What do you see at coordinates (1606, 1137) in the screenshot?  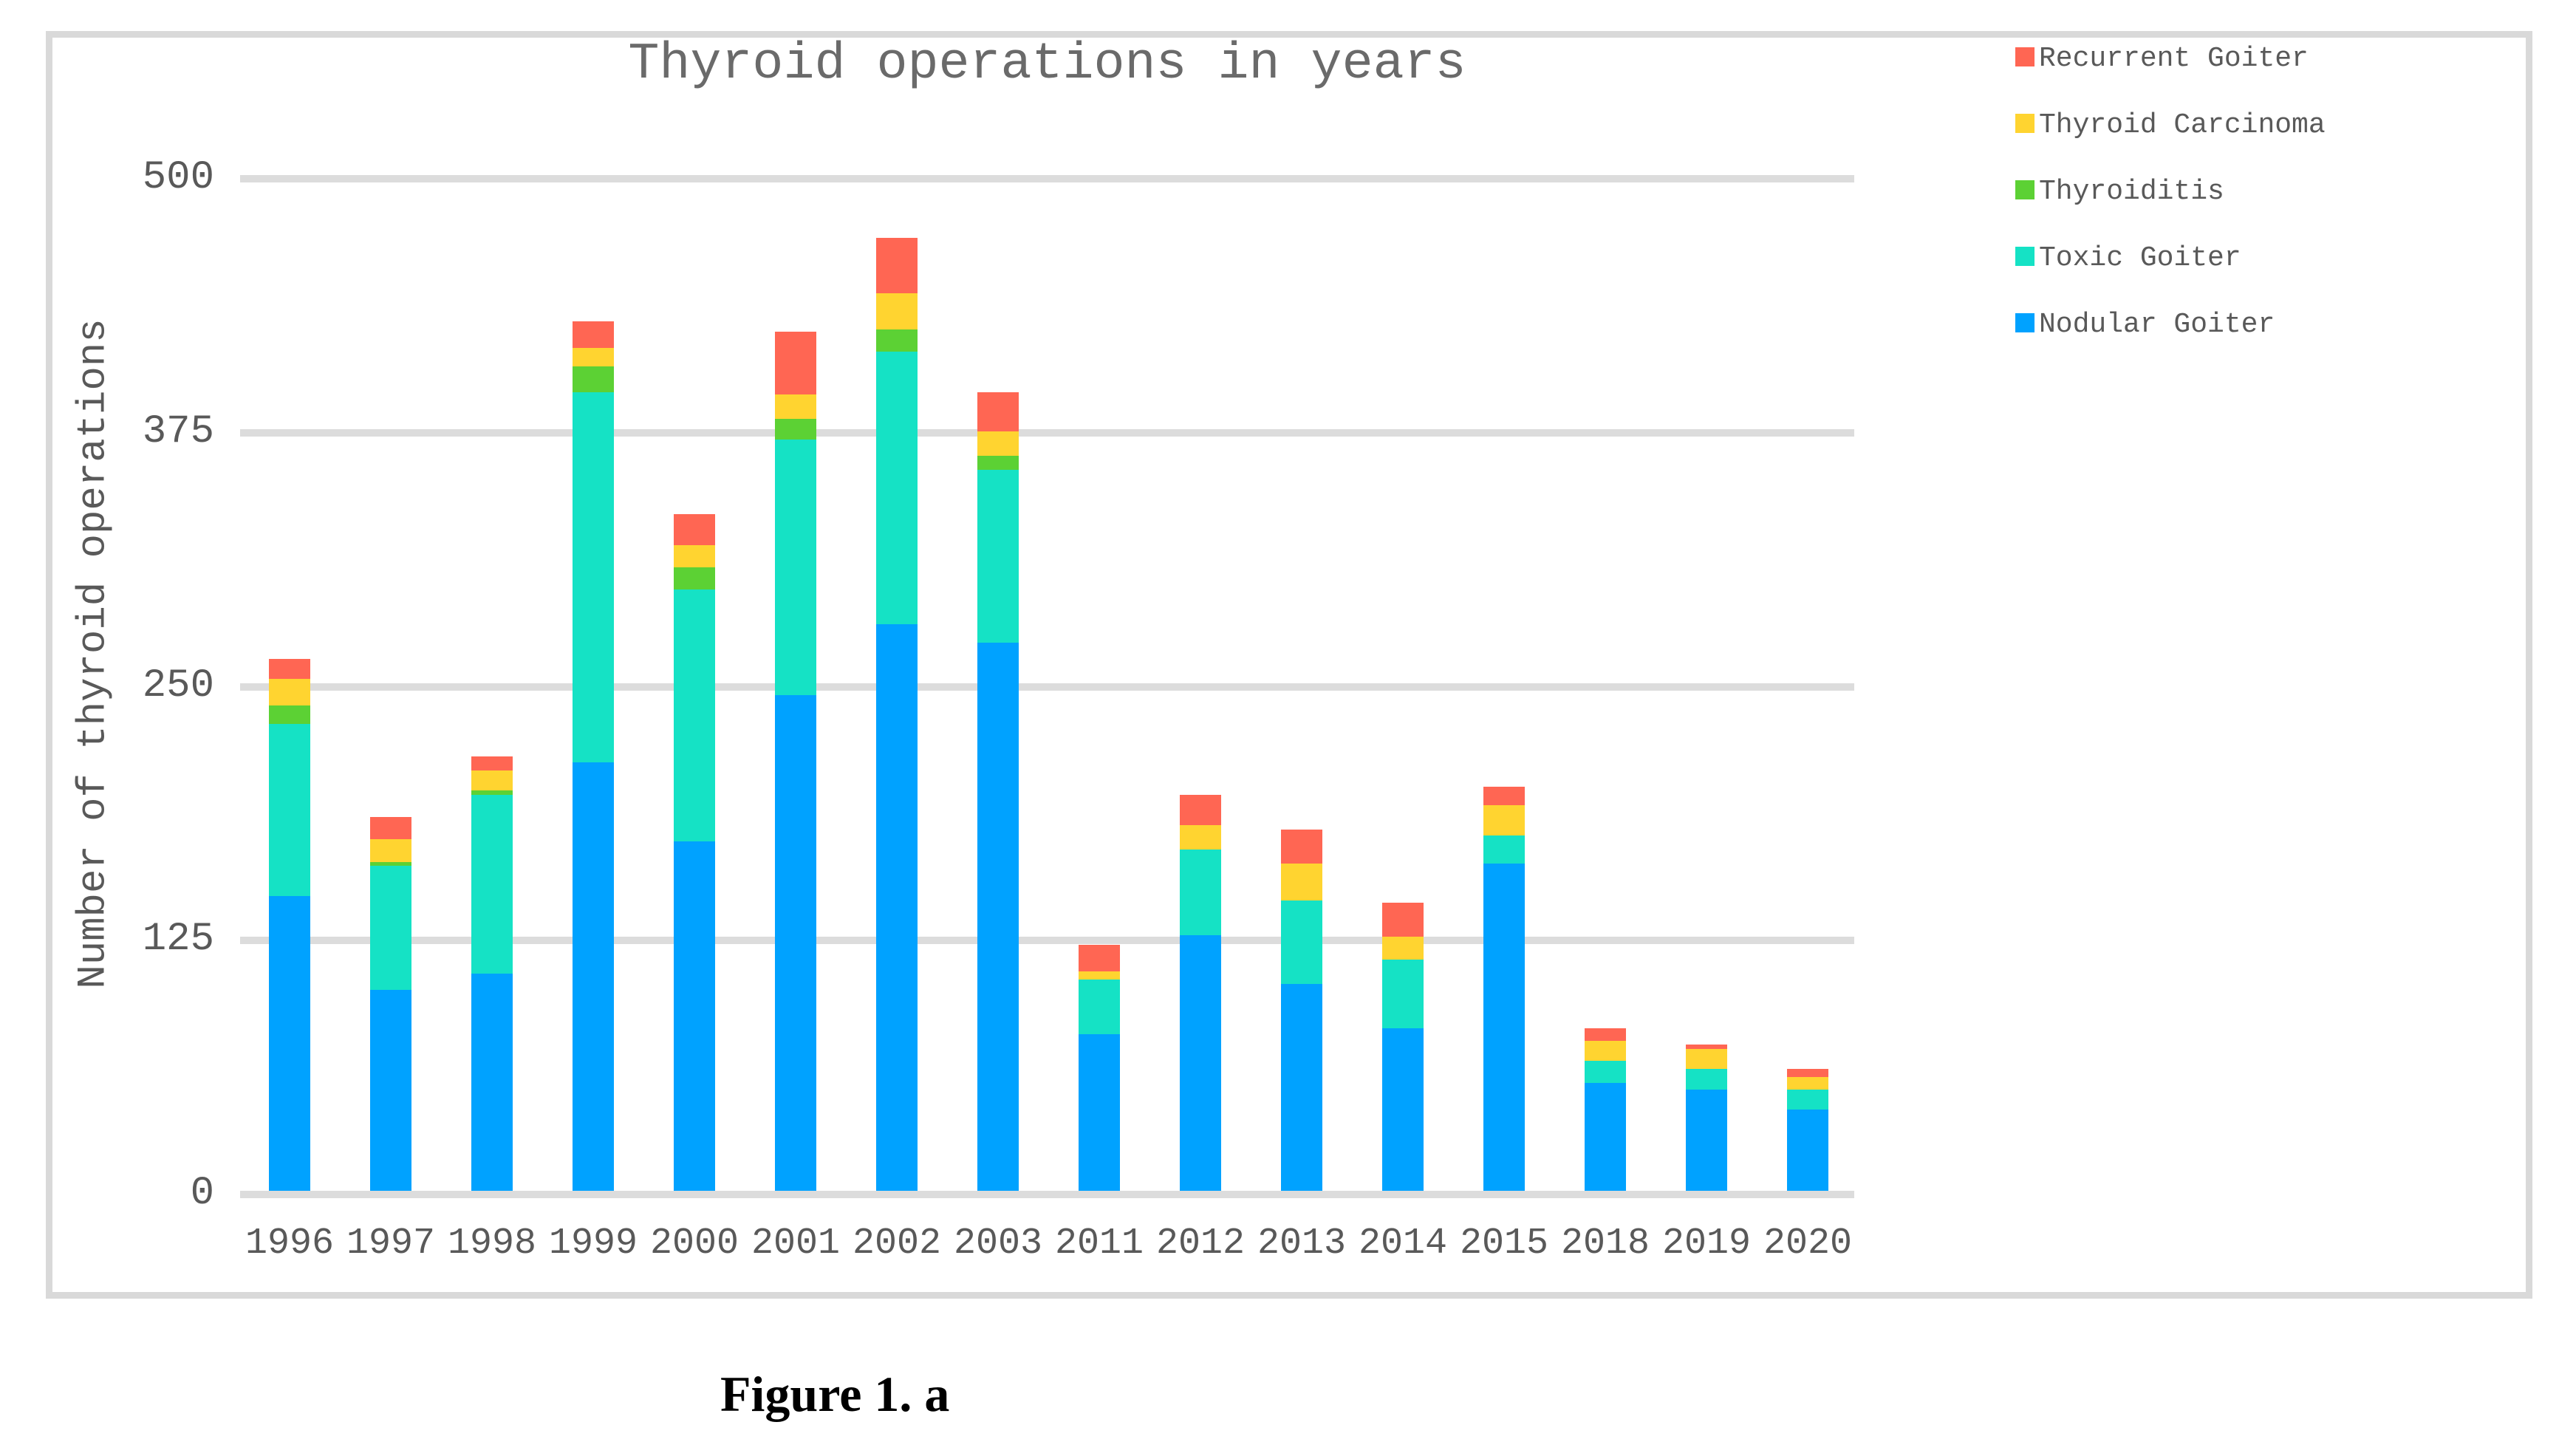 I see `bar-segment-2018-nodular-goiter` at bounding box center [1606, 1137].